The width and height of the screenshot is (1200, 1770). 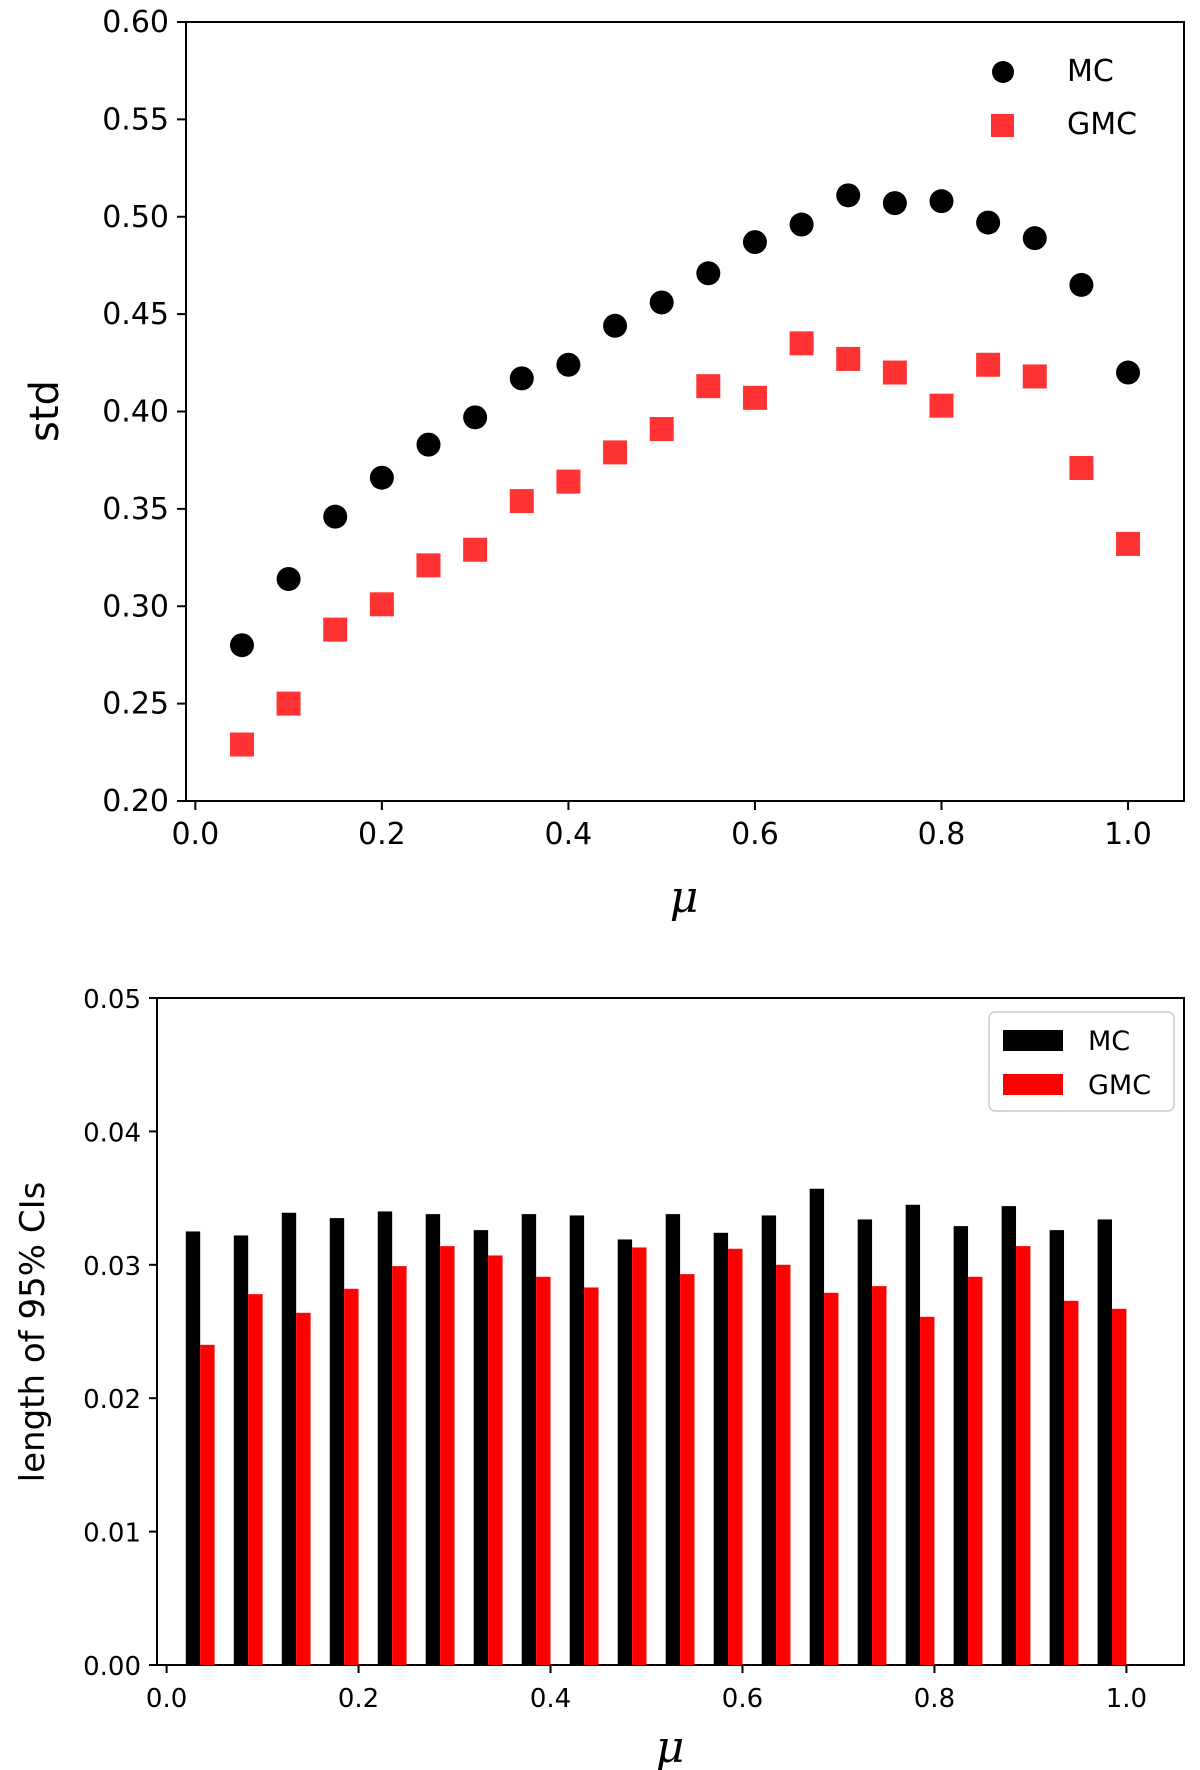 I want to click on y-tick-label: 0.50, so click(x=135, y=217).